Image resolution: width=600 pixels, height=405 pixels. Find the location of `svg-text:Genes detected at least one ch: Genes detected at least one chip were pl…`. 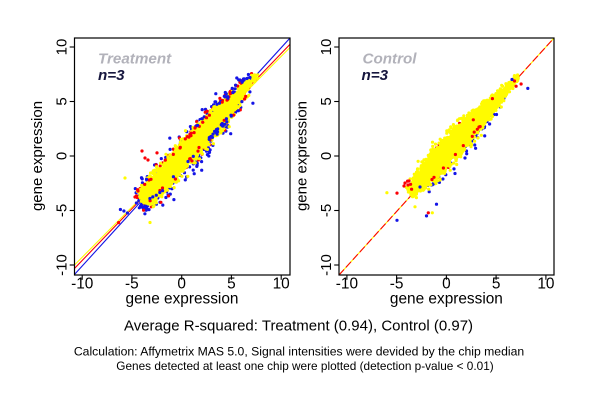

svg-text:Genes detected at least one ch: Genes detected at least one chip were pl… is located at coordinates (304, 366).